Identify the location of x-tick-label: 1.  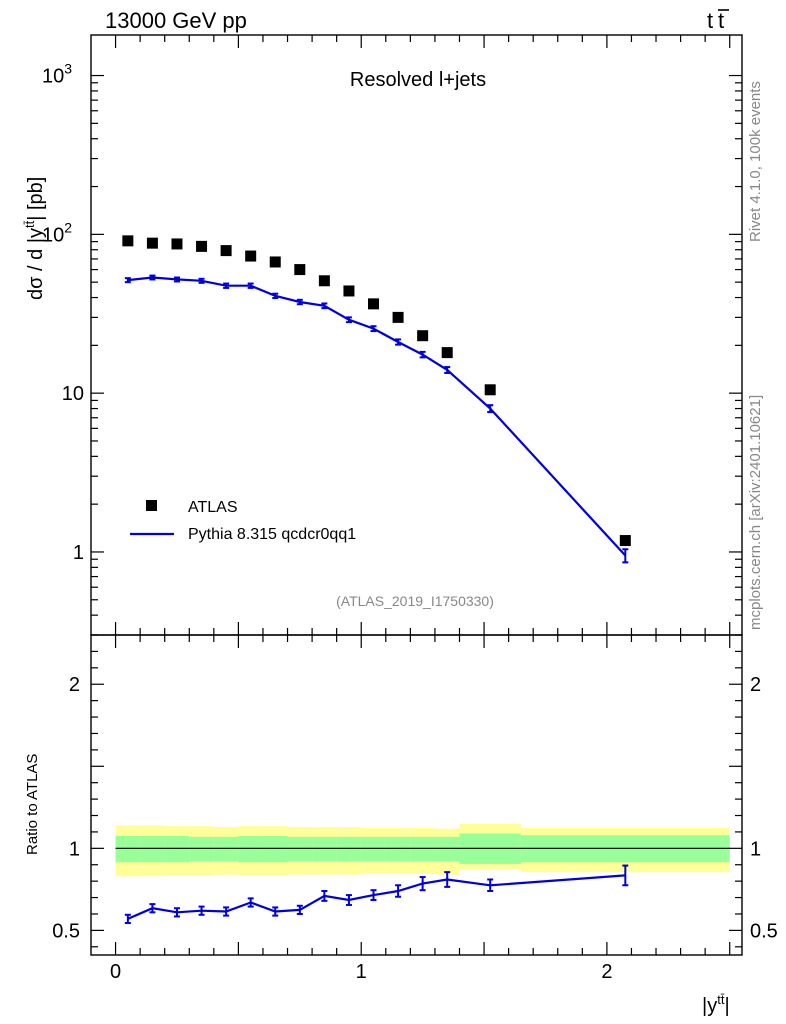
(361, 972).